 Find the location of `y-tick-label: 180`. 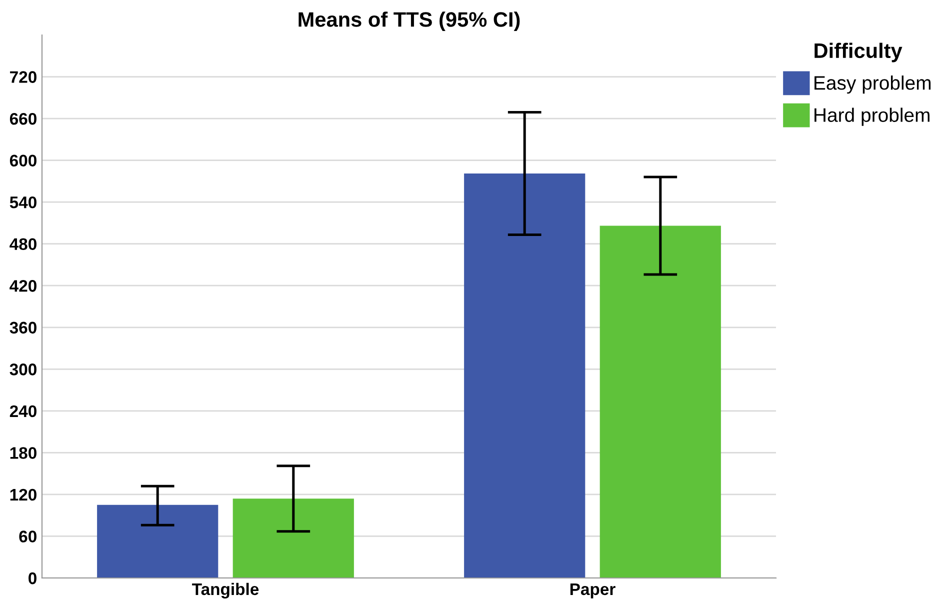

y-tick-label: 180 is located at coordinates (23, 453).